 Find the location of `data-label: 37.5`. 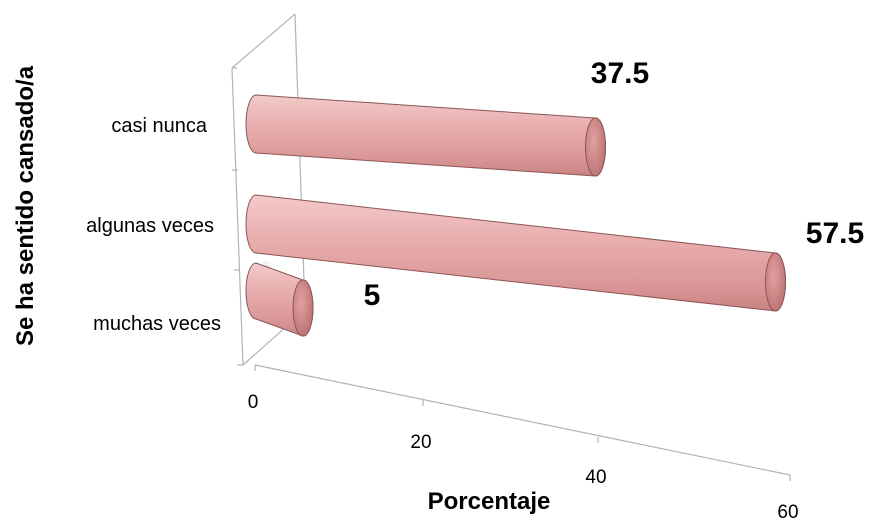

data-label: 37.5 is located at coordinates (620, 73).